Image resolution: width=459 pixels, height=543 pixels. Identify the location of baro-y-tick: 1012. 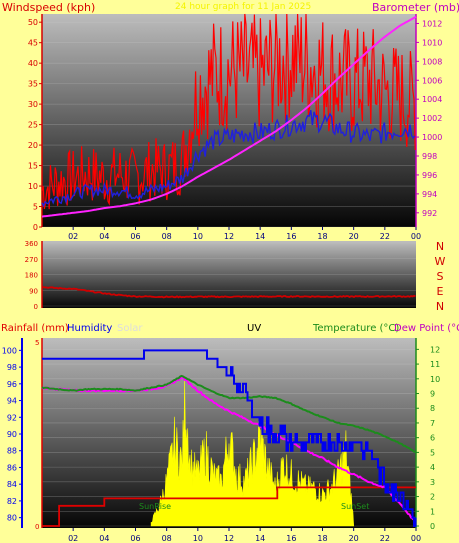
(432, 23).